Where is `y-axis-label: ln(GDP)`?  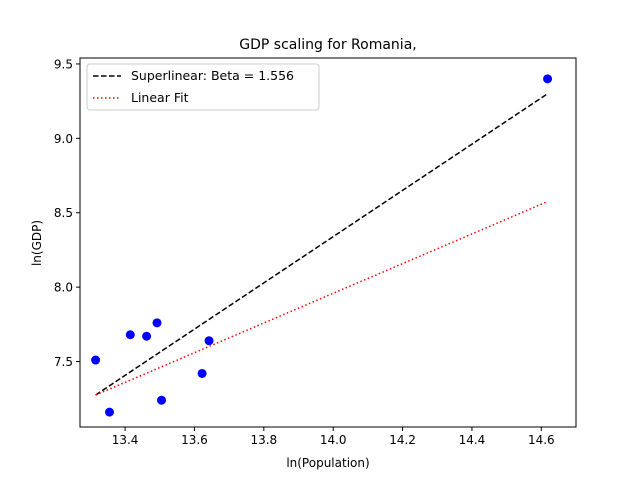
y-axis-label: ln(GDP) is located at coordinates (37, 243).